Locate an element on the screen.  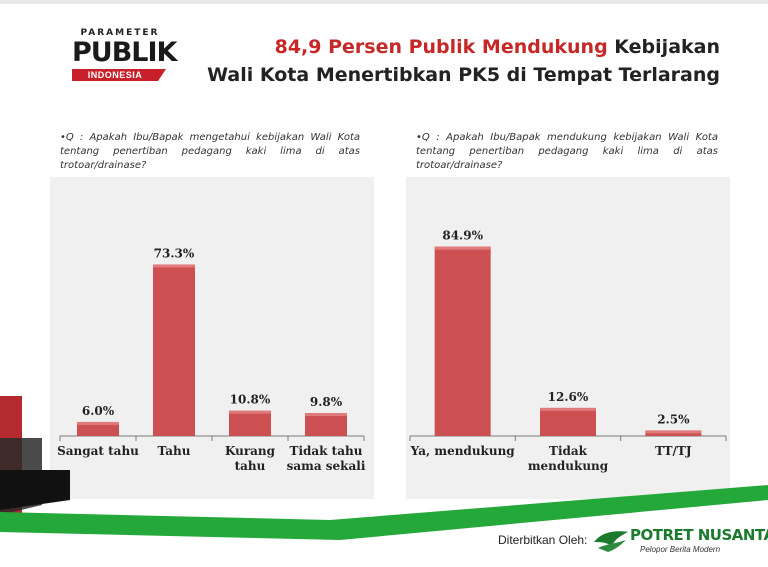
parameter-publik-logo: PARAMETER PUBLIK INDONESIA is located at coordinates (123, 56).